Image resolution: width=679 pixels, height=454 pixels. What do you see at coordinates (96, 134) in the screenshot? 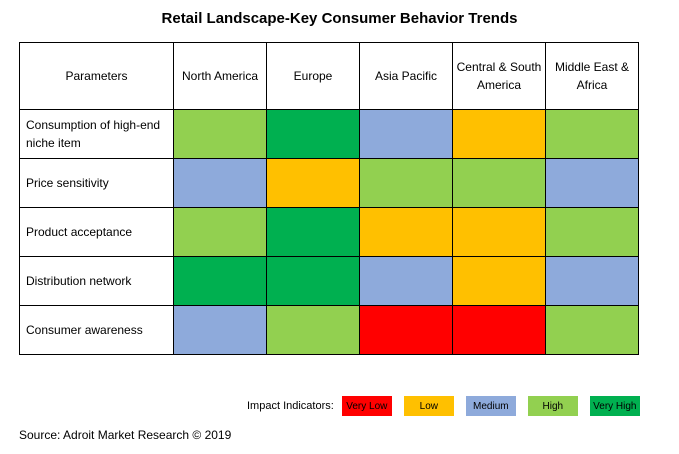
I see `parameter-label: Consumption of high-end niche item` at bounding box center [96, 134].